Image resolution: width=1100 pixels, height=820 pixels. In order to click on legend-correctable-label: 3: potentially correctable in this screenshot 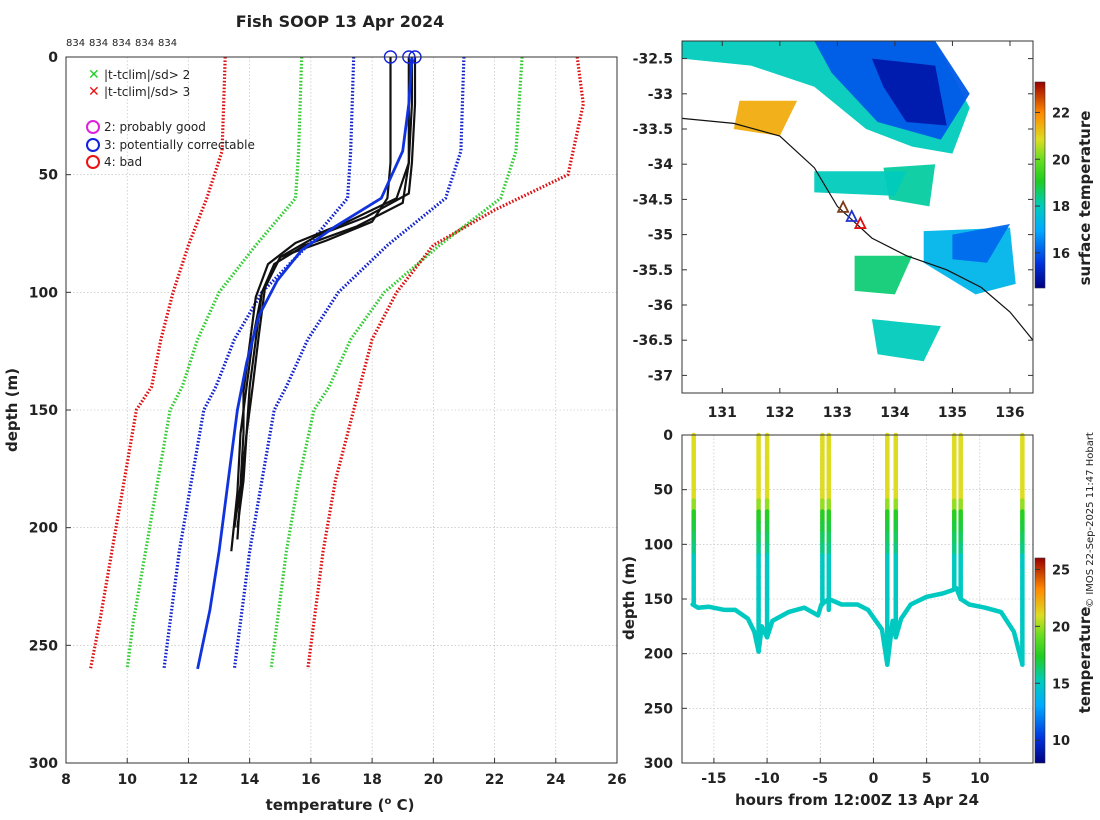, I will do `click(179, 145)`.